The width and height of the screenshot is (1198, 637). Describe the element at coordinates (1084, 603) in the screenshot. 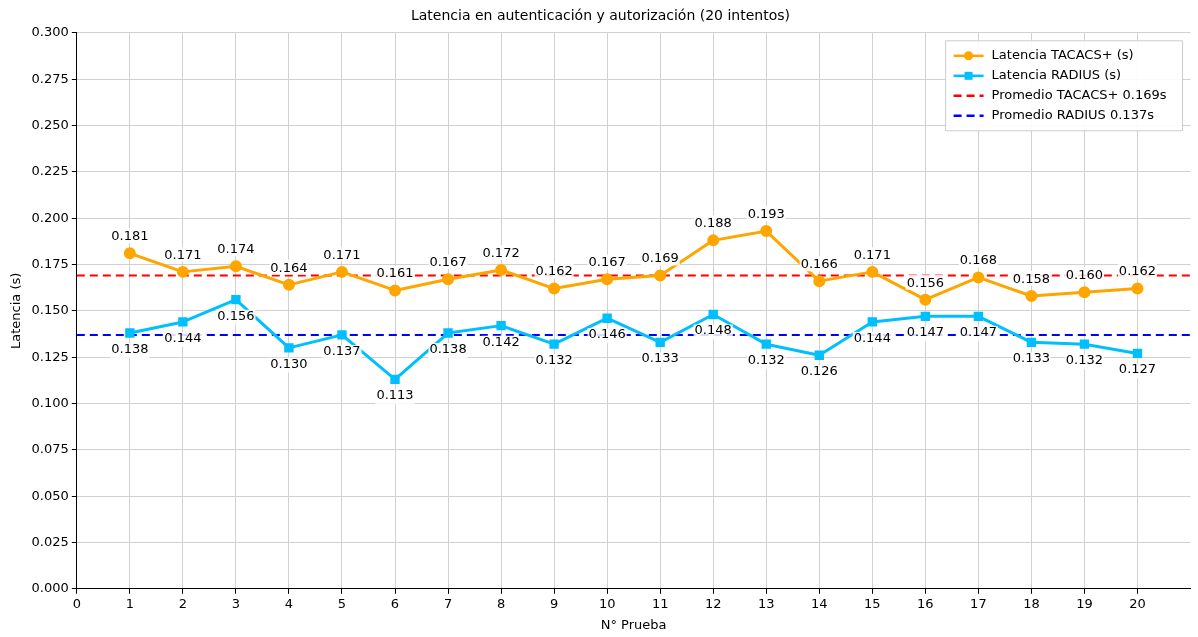

I see `x-tick-label: 19` at that location.